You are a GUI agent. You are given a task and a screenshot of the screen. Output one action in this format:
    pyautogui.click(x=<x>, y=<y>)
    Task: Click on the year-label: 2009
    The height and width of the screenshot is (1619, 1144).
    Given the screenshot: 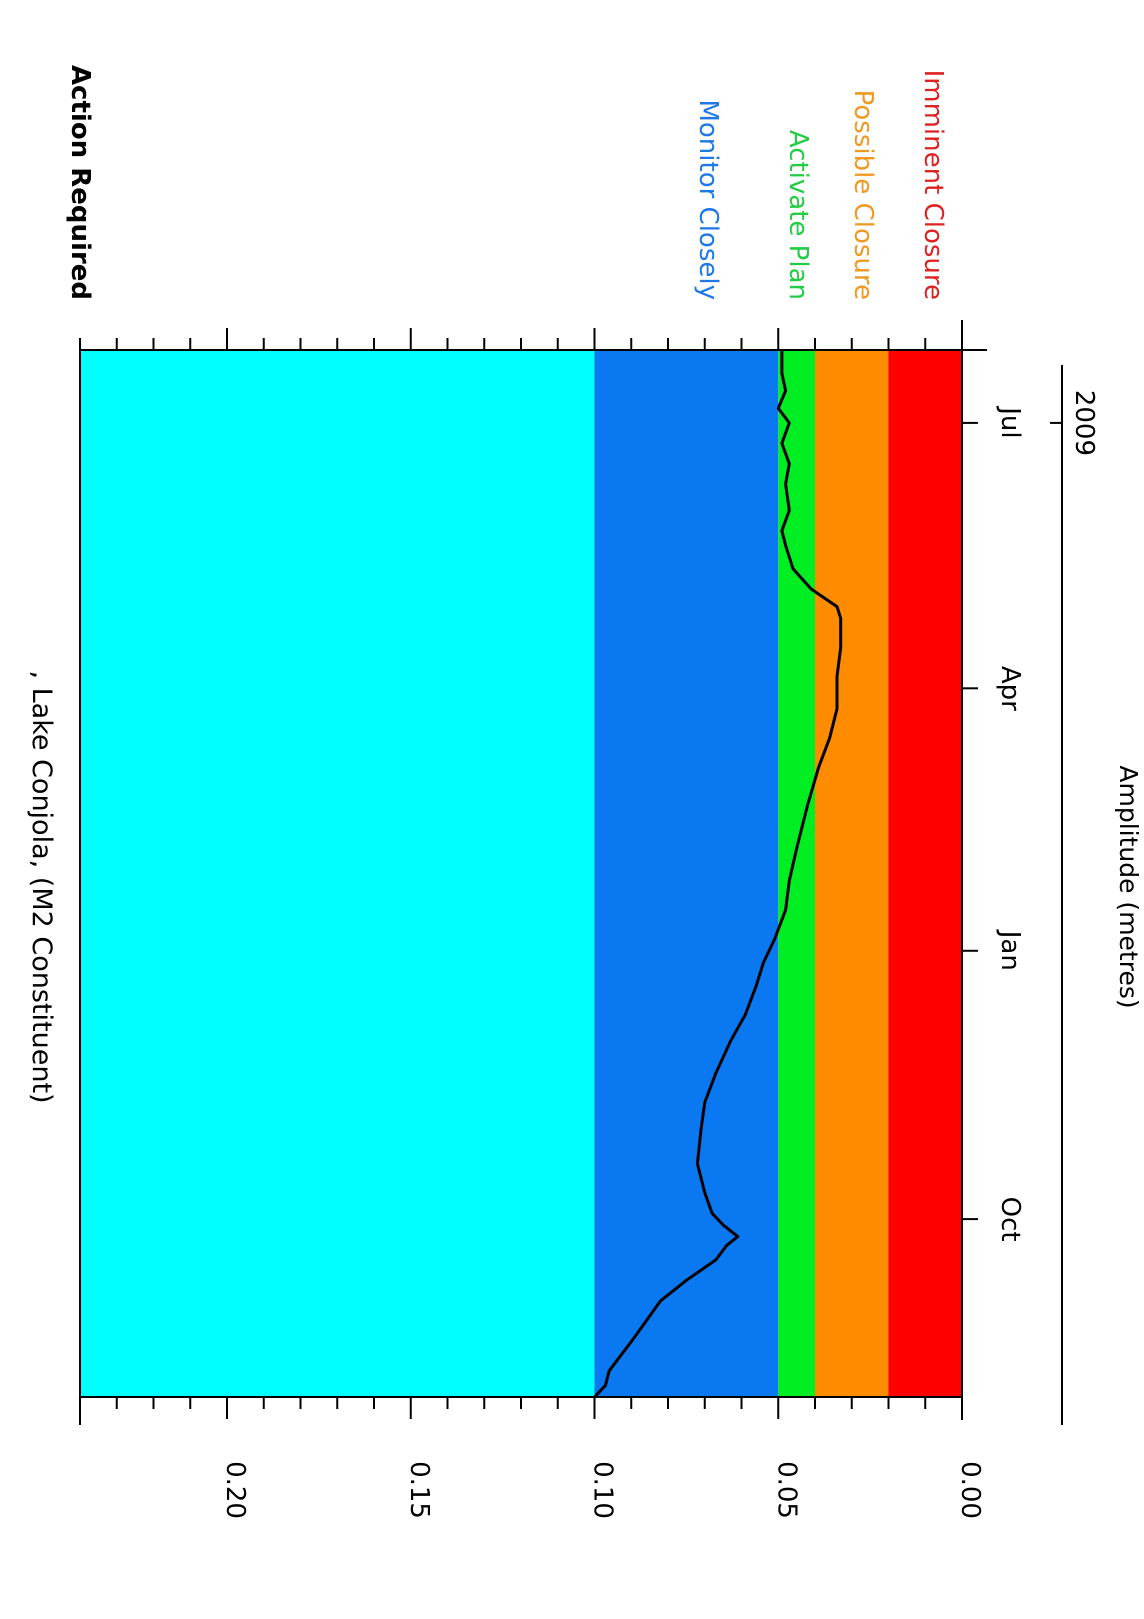 What is the action you would take?
    pyautogui.click(x=1084, y=423)
    